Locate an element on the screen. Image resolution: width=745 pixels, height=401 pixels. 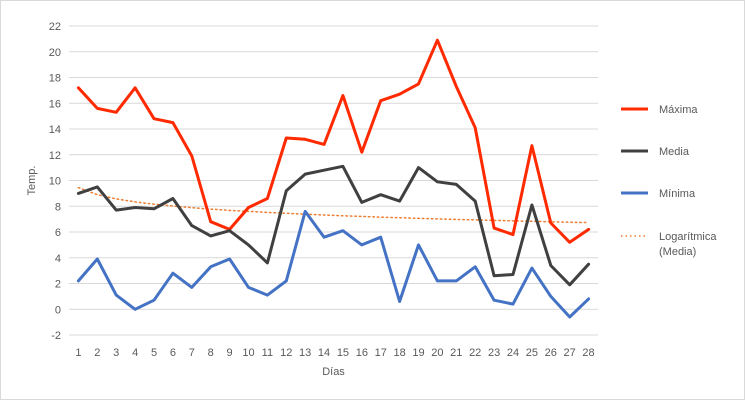
x-tick-label: 26 is located at coordinates (551, 353).